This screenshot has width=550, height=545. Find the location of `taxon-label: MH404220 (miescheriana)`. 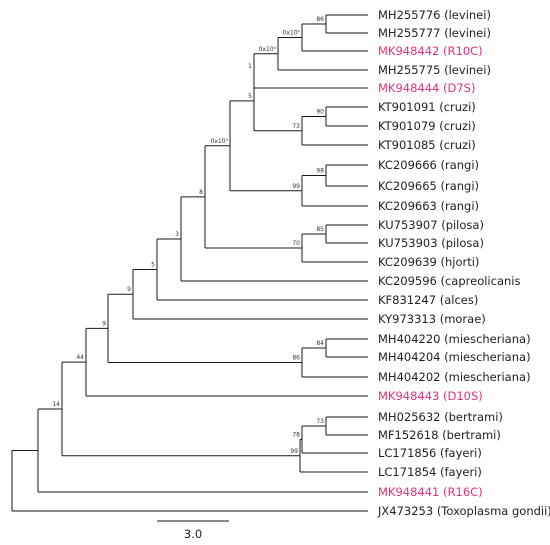

taxon-label: MH404220 (miescheriana) is located at coordinates (454, 339).